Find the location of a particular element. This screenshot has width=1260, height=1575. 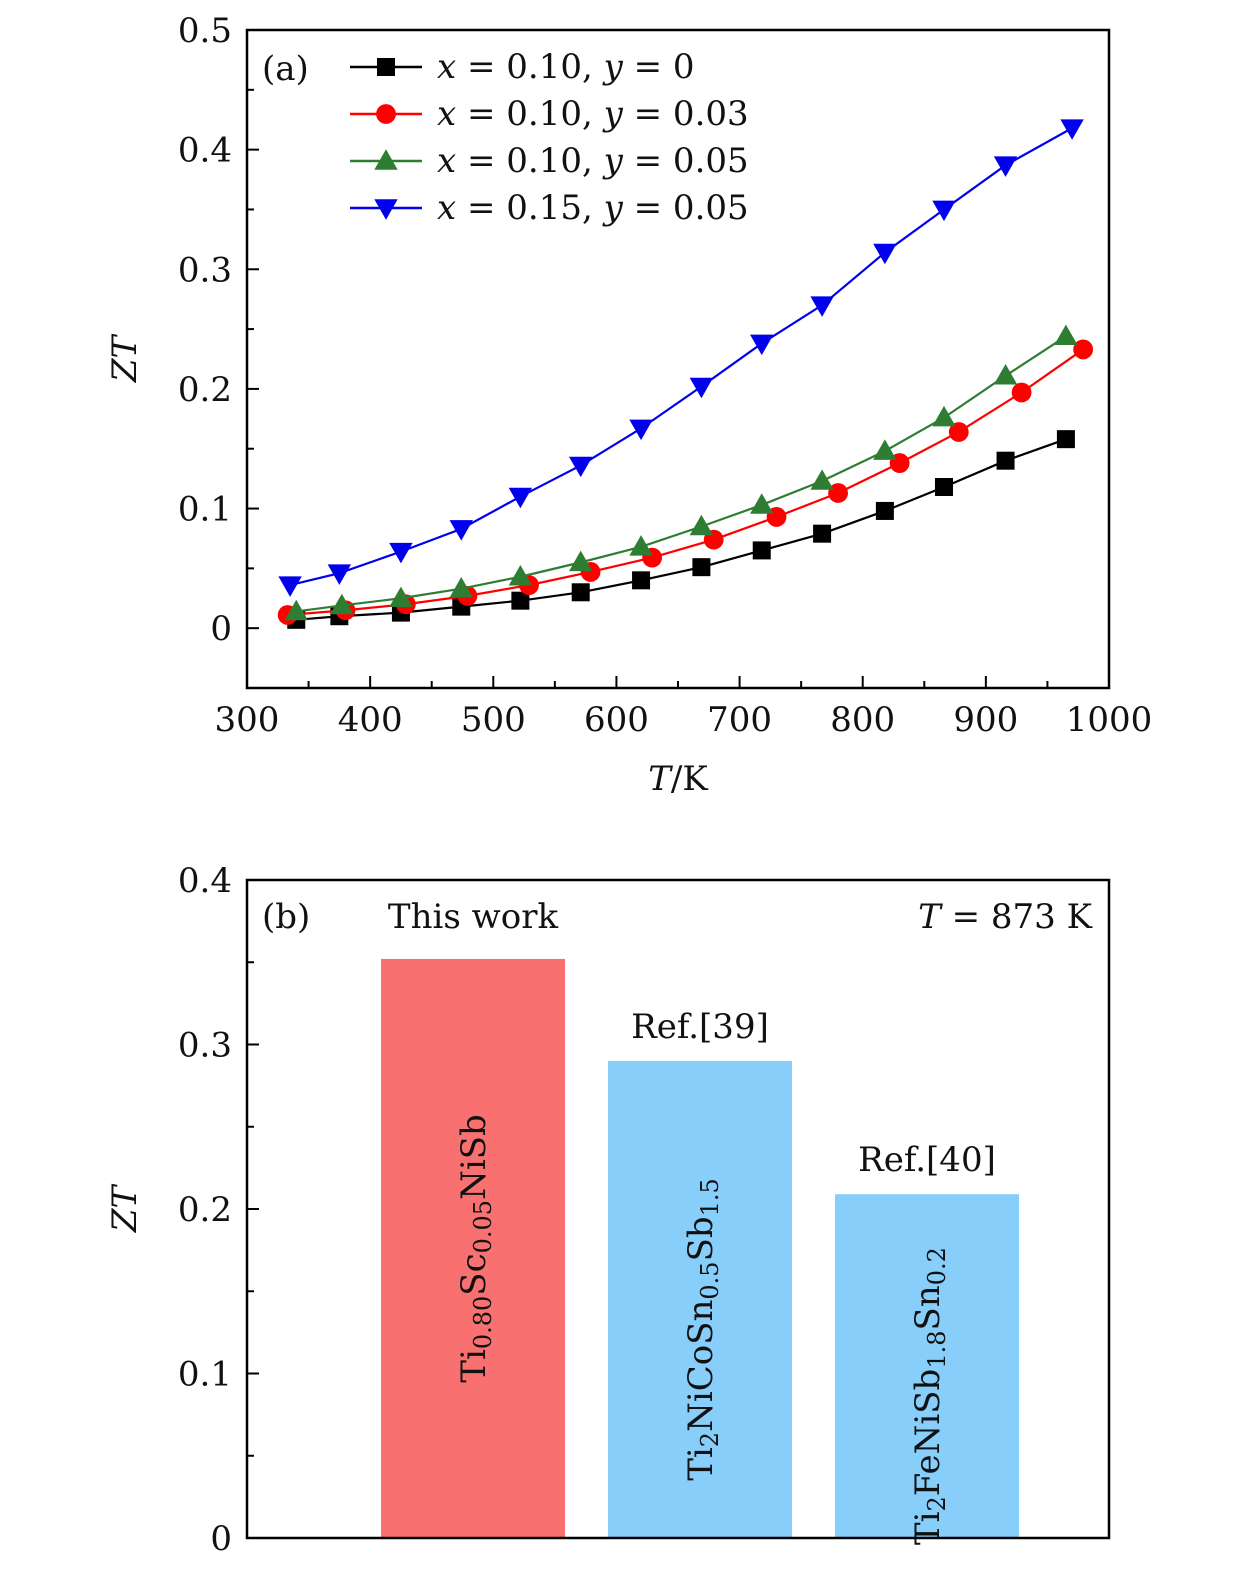

legend-text: x = 0.10, y = 0.05 is located at coordinates (593, 161).